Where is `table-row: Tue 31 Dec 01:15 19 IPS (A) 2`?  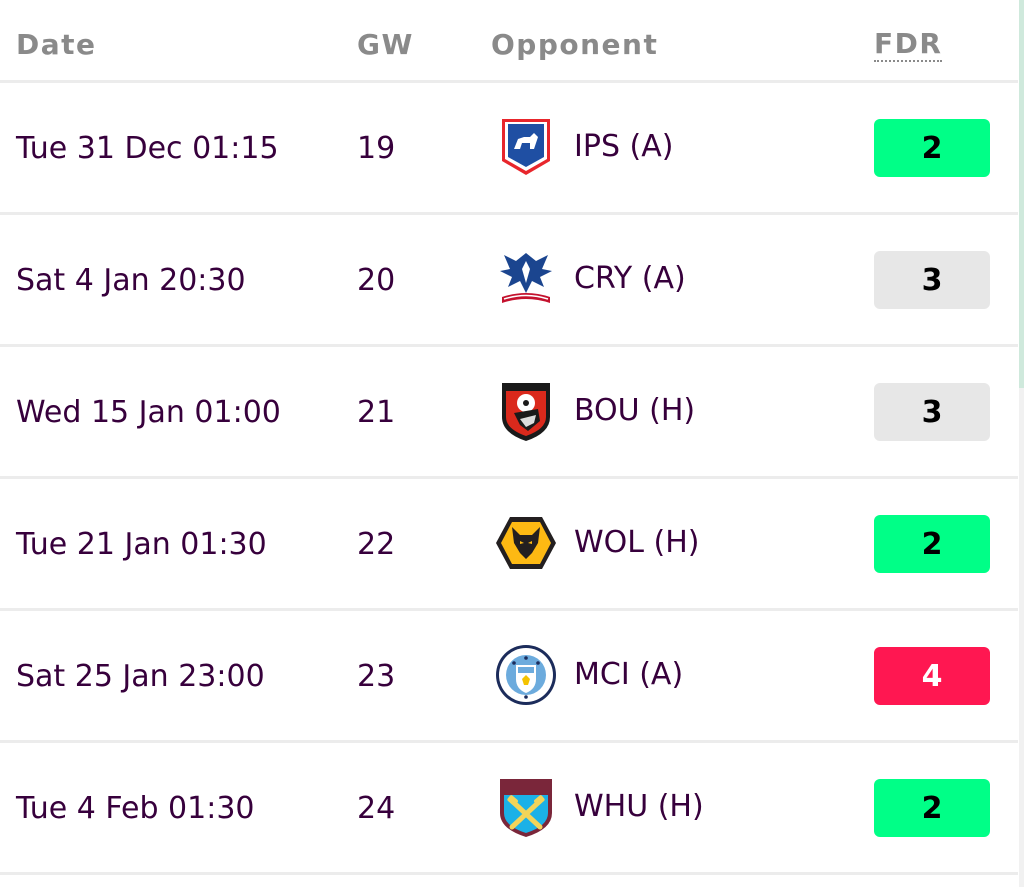
table-row: Tue 31 Dec 01:15 19 IPS (A) 2 is located at coordinates (509, 149).